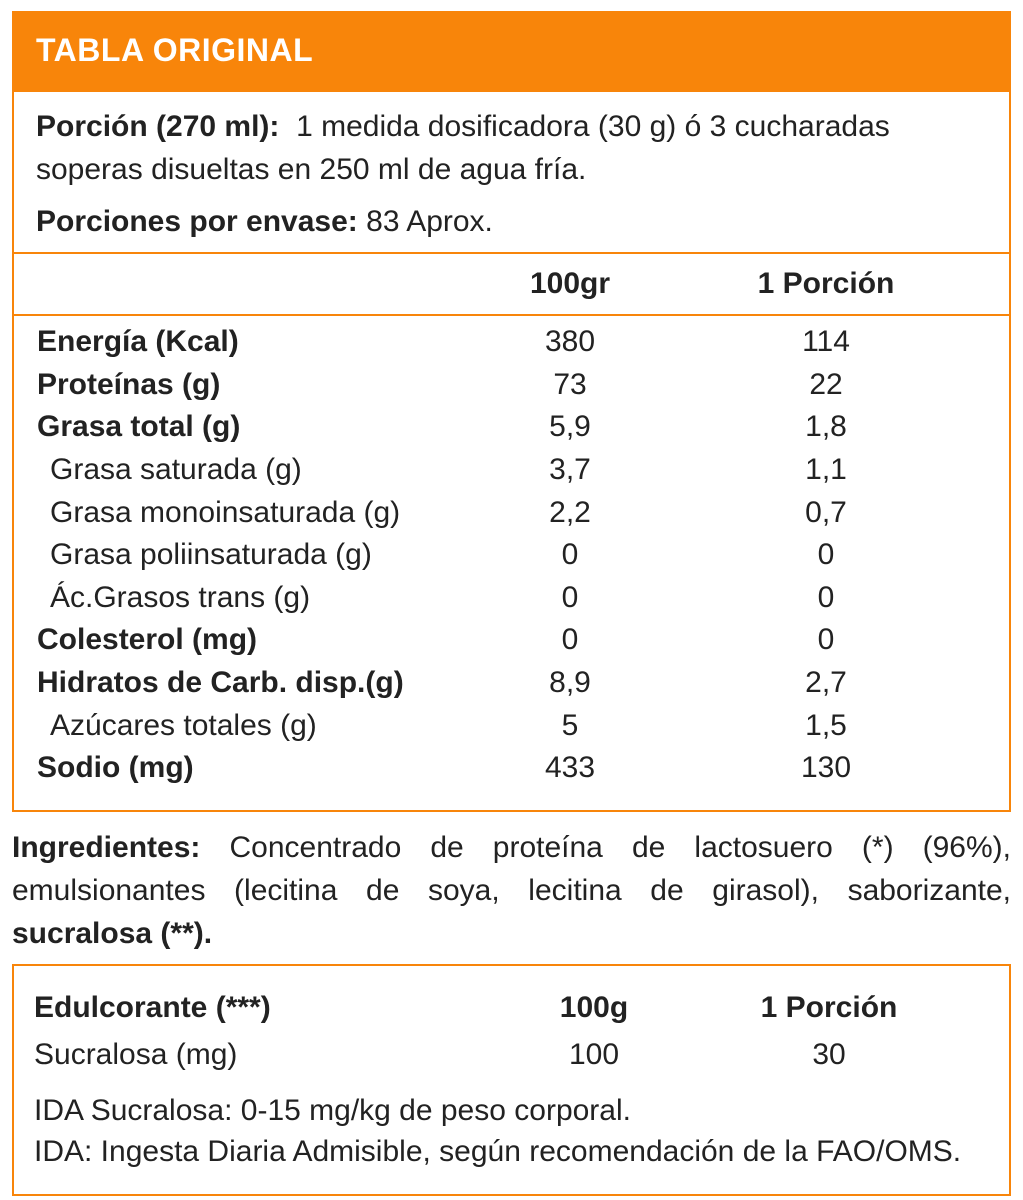  What do you see at coordinates (511, 1055) in the screenshot?
I see `sweetener-row-sucralosa: Sucralosa (mg) 100 30` at bounding box center [511, 1055].